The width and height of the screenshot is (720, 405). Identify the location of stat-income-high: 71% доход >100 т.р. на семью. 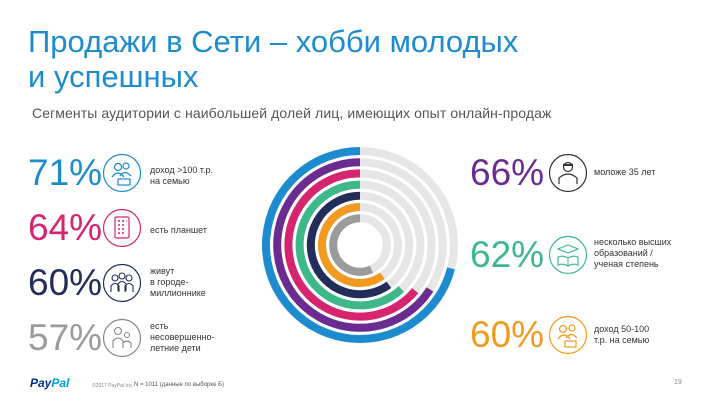
(143, 175).